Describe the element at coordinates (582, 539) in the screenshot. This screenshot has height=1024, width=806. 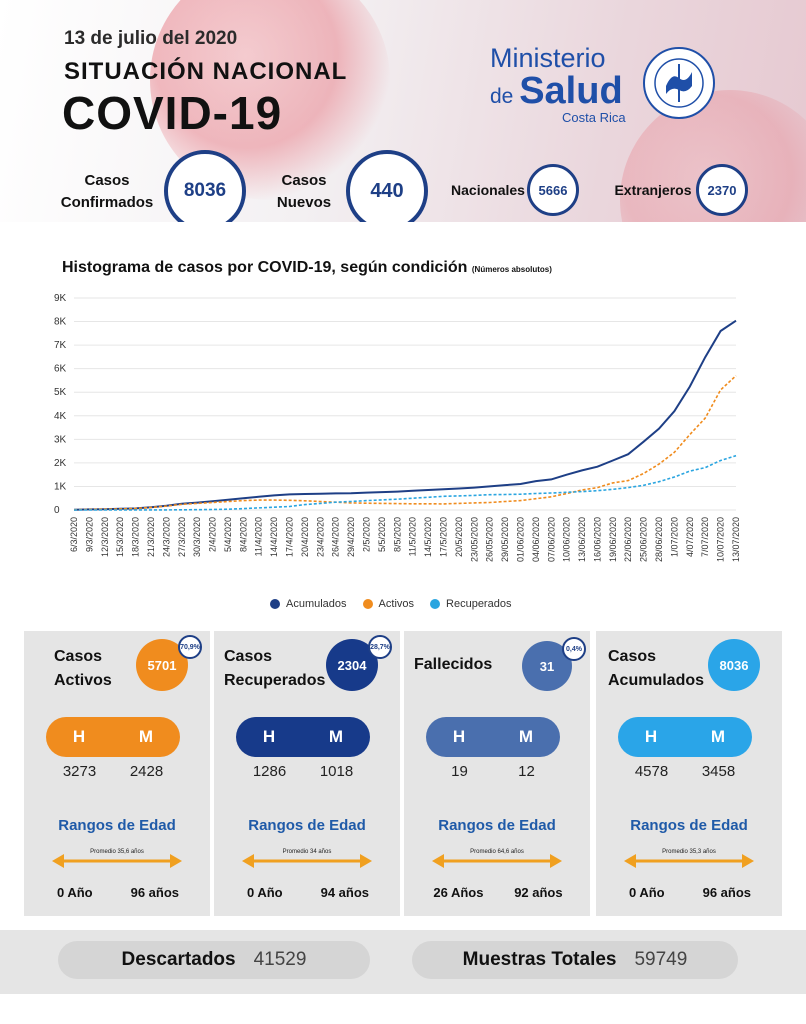
I see `x-tick-label: 13/06/2020` at that location.